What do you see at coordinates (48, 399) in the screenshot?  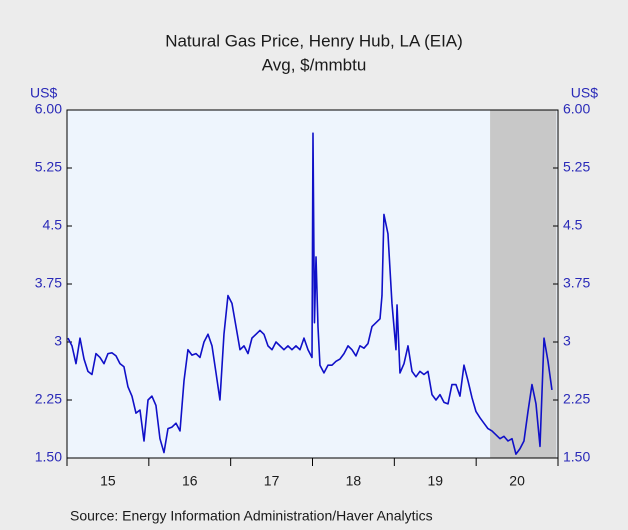 I see `y-tick-label: 2.25` at bounding box center [48, 399].